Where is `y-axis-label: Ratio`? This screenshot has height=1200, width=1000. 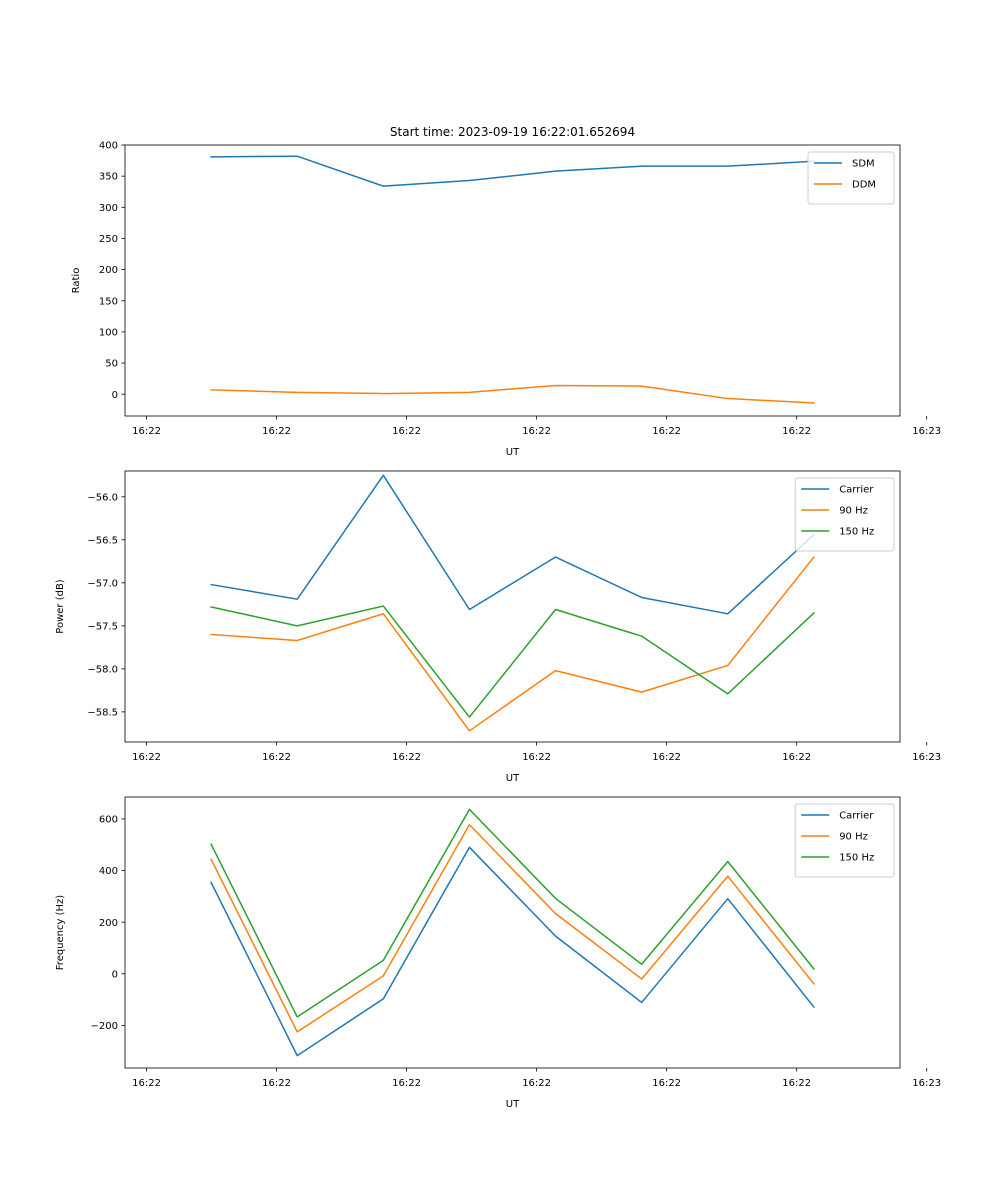
y-axis-label: Ratio is located at coordinates (76, 281).